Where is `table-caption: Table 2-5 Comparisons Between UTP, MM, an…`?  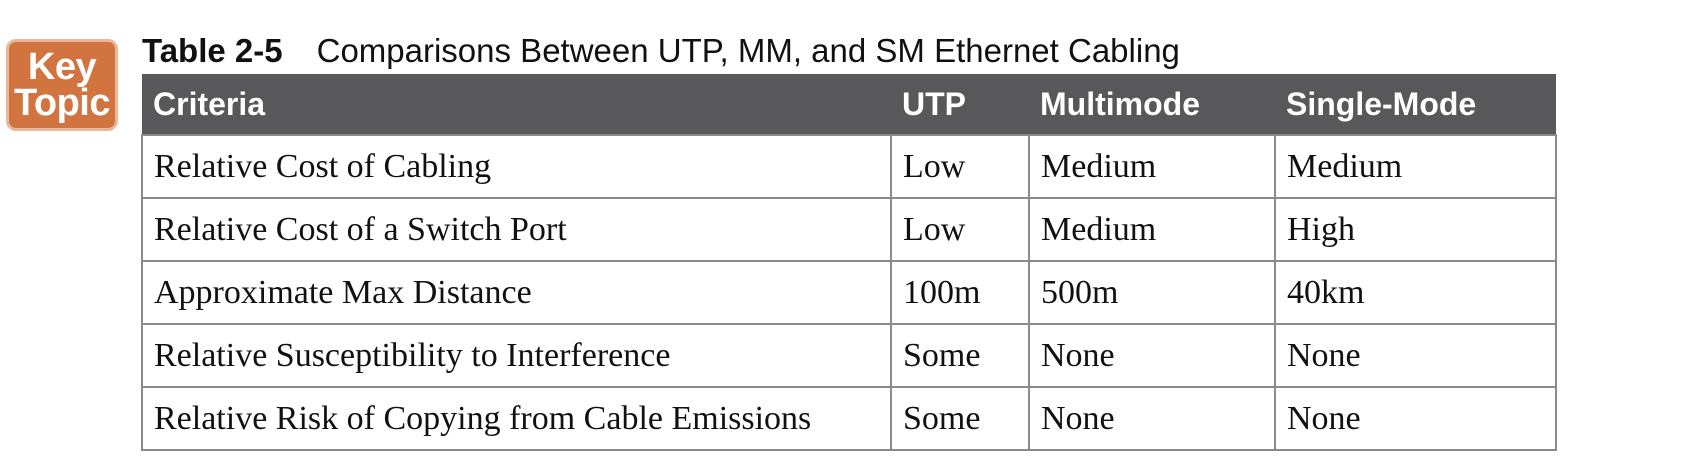
table-caption: Table 2-5 Comparisons Between UTP, MM, an… is located at coordinates (661, 51).